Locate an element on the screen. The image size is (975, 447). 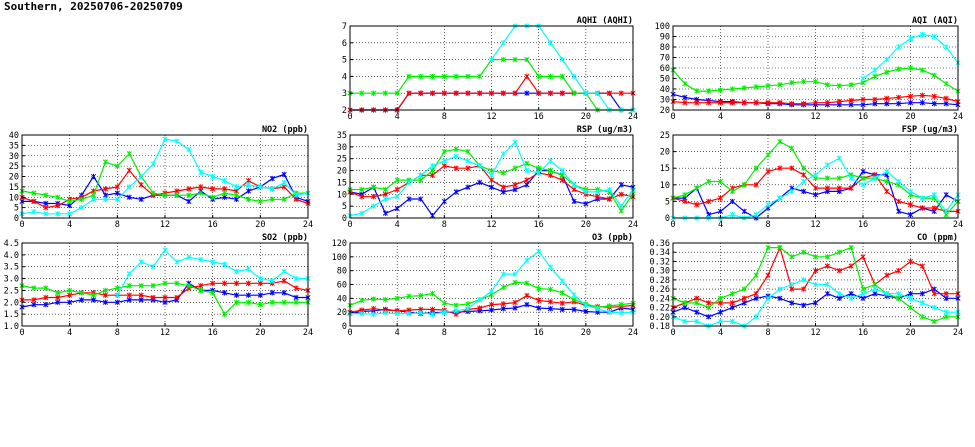
y-tick-label: 1.5 is located at coordinates (11, 315).